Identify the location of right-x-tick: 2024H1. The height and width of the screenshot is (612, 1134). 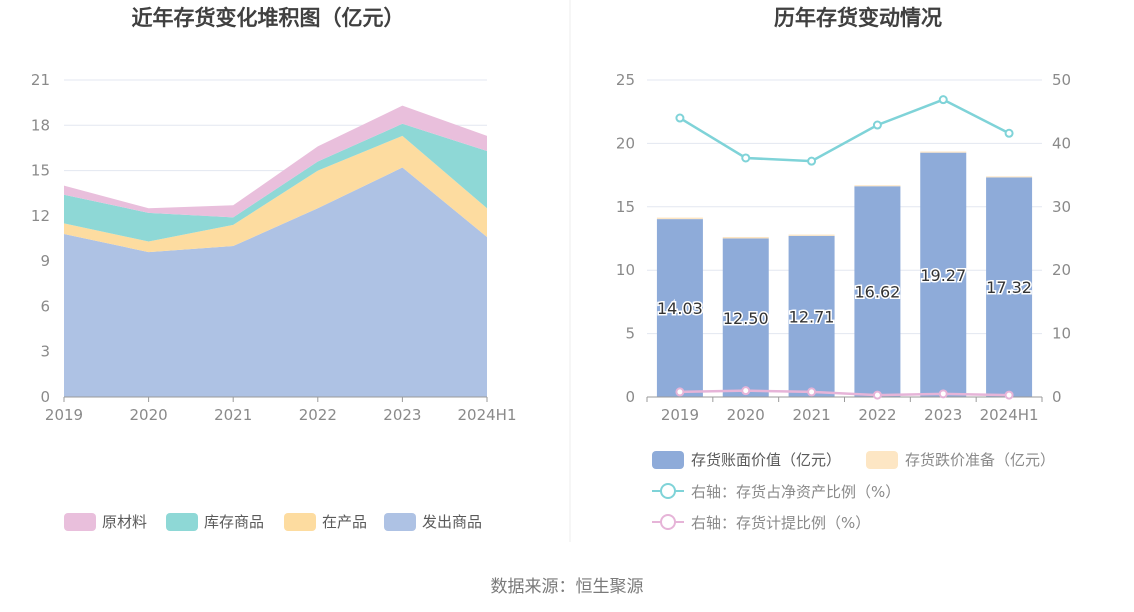
(1009, 415).